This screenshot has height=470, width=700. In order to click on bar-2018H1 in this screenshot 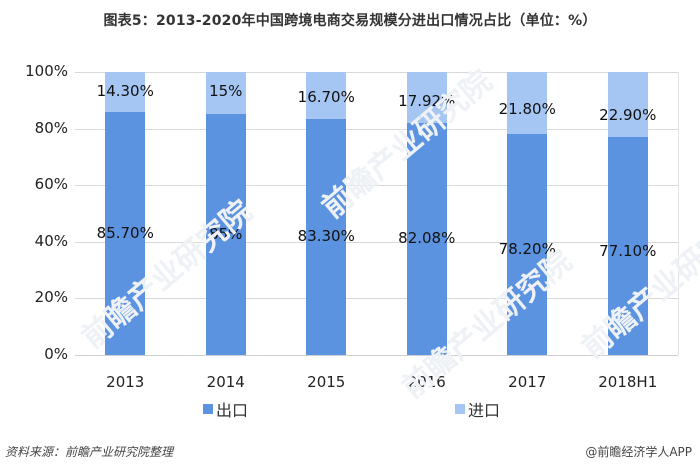, I will do `click(627, 213)`.